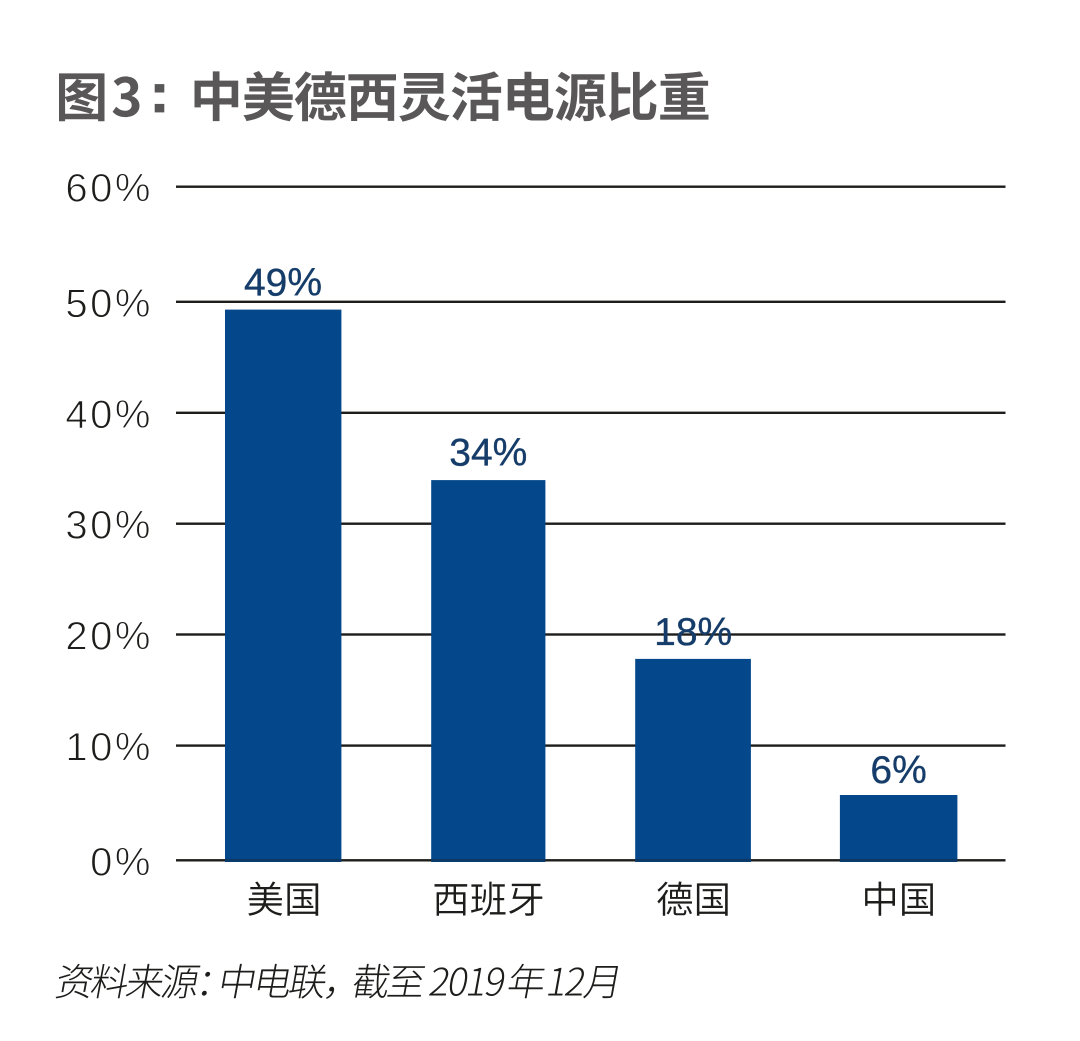  Describe the element at coordinates (283, 282) in the screenshot. I see `svg-text: 49%` at that location.